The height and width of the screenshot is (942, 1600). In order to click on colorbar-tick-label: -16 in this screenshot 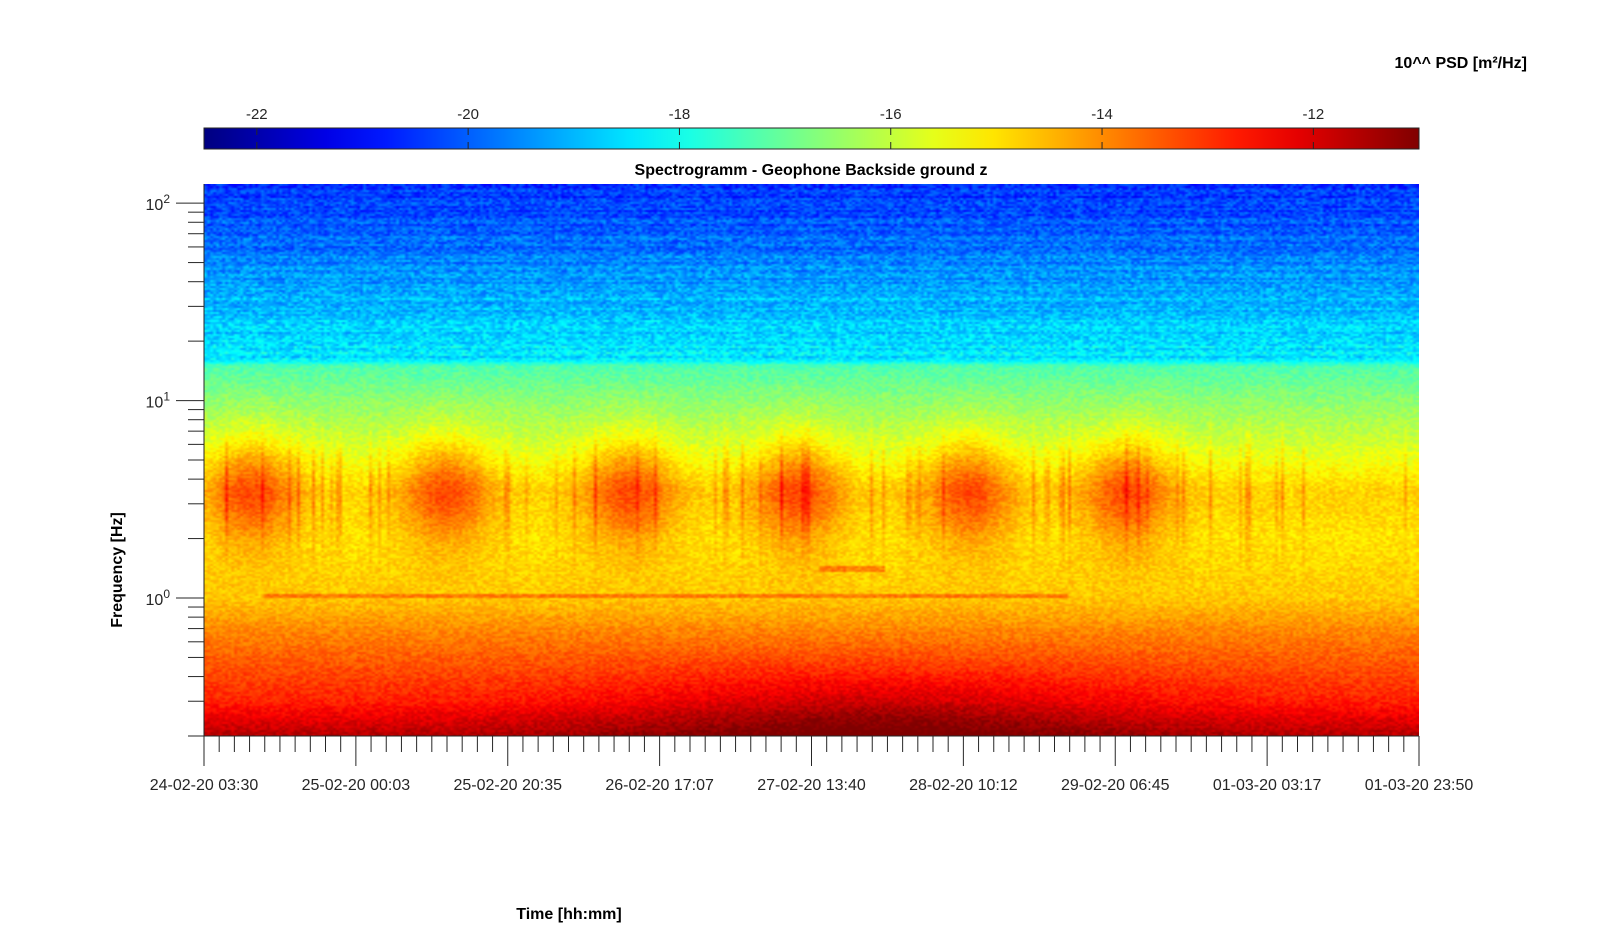, I will do `click(891, 114)`.